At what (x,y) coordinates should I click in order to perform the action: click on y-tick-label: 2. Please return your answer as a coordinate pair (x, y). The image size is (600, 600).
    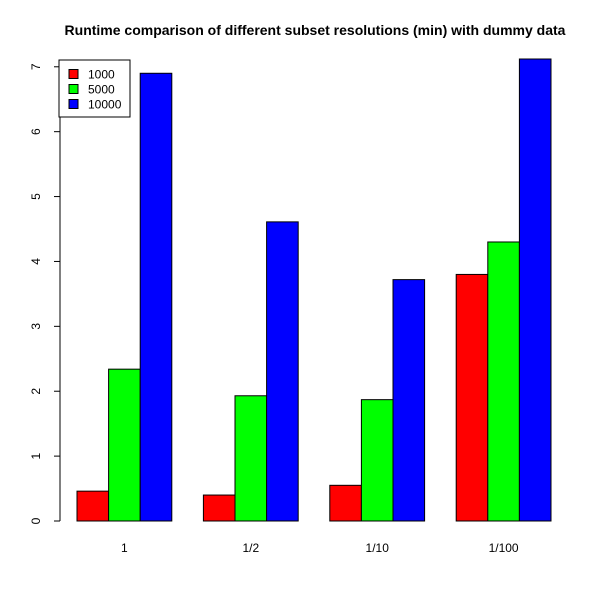
    Looking at the image, I should click on (36, 391).